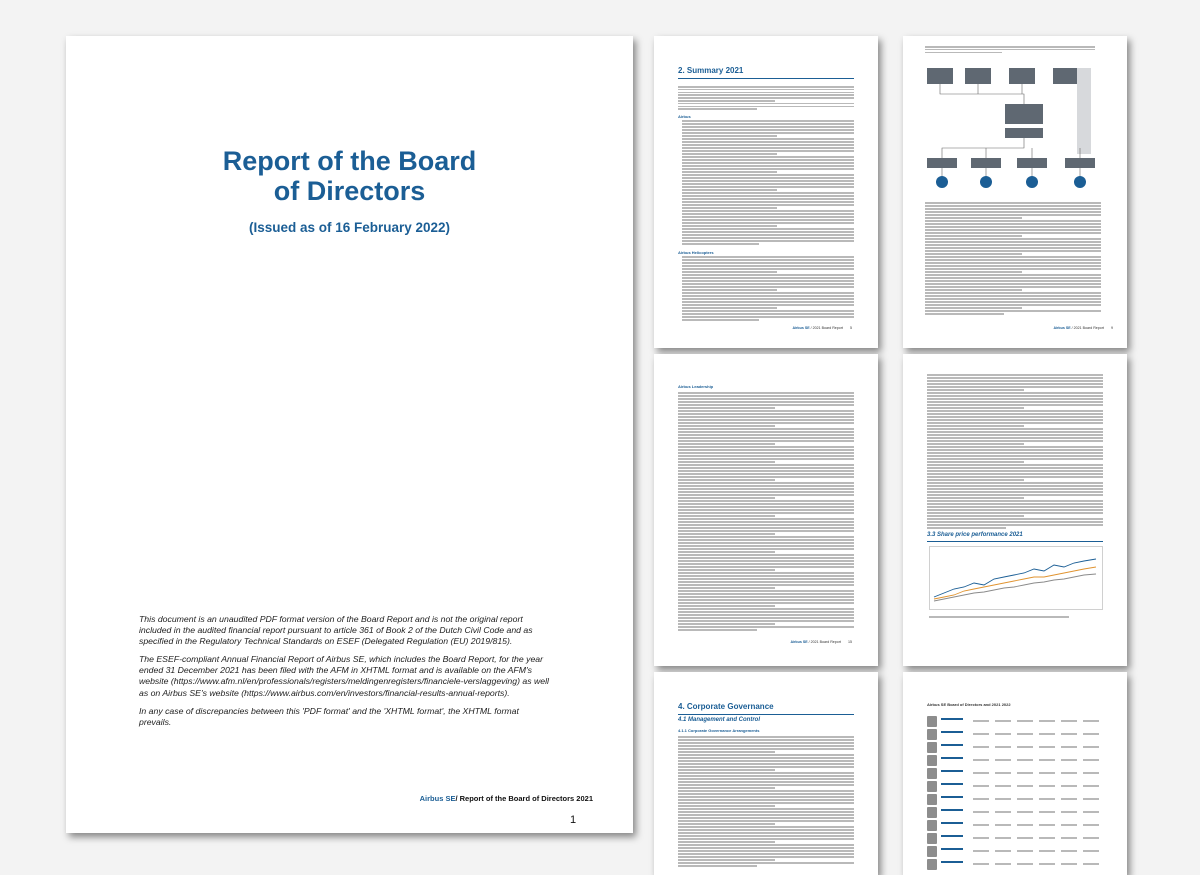 The height and width of the screenshot is (875, 1200). What do you see at coordinates (1015, 192) in the screenshot?
I see `page-ownership-diagram: Airbus SE / 2021 Board Report 9` at bounding box center [1015, 192].